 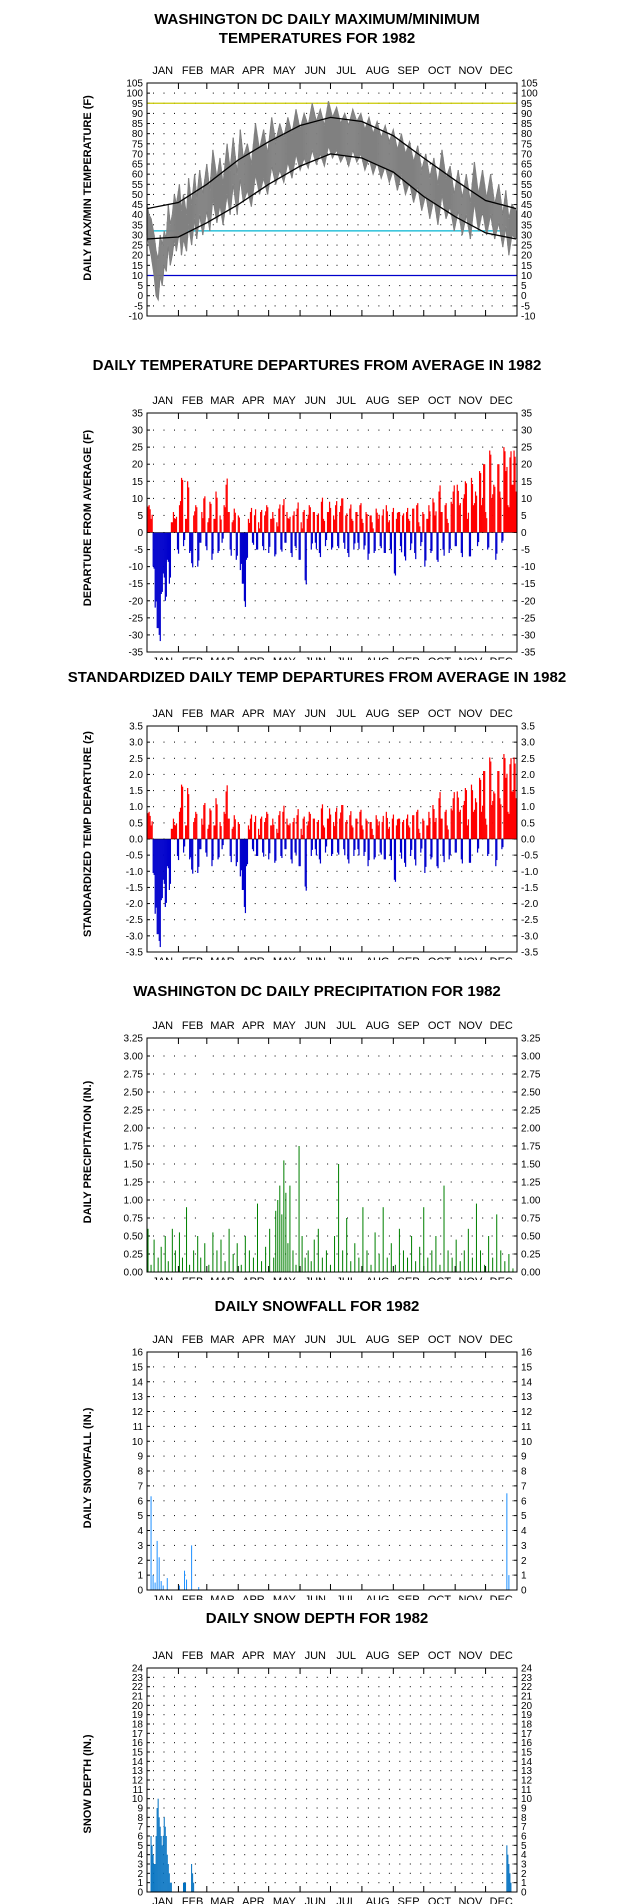 What do you see at coordinates (134, 1165) in the screenshot?
I see `precip-ytick-left: 1.50` at bounding box center [134, 1165].